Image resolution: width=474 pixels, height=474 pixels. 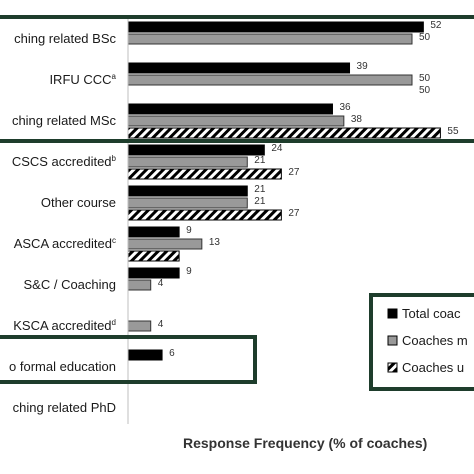 What do you see at coordinates (236, 121) in the screenshot?
I see `bar-coaches-m-ching-related-msc` at bounding box center [236, 121].